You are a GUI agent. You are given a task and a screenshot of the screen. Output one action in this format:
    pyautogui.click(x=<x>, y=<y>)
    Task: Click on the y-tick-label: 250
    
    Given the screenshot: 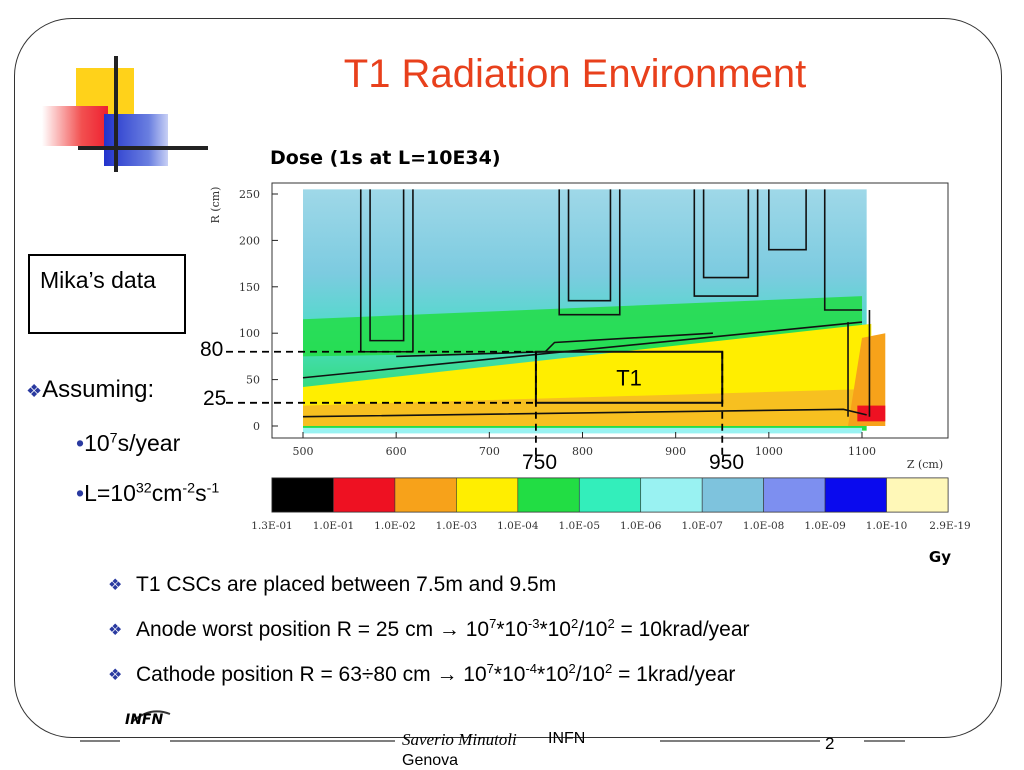 What is the action you would take?
    pyautogui.click(x=249, y=194)
    